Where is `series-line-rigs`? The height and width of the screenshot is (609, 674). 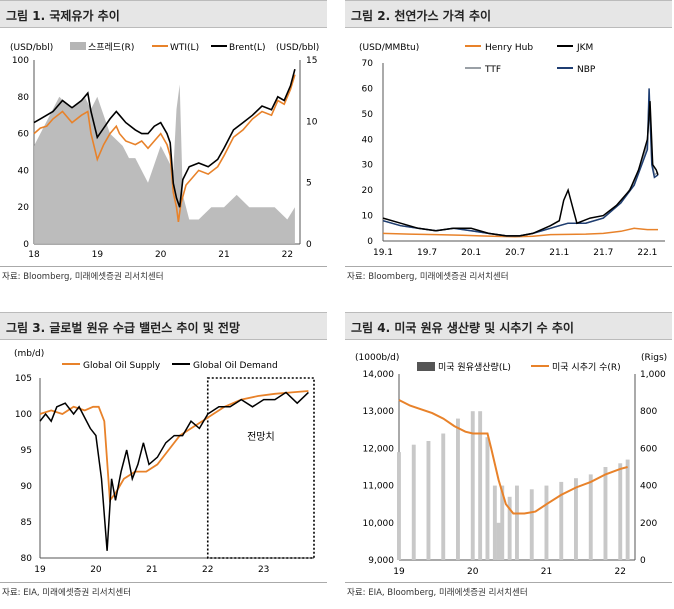
series-line-rigs is located at coordinates (513, 457).